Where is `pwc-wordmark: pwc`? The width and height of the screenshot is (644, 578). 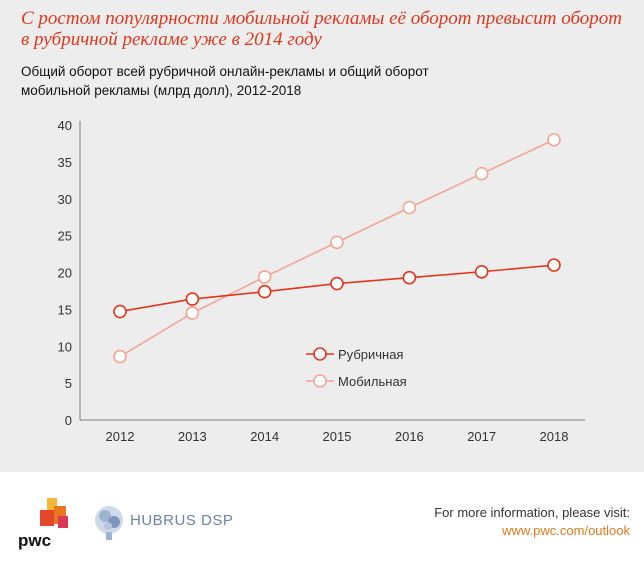
pwc-wordmark: pwc is located at coordinates (34, 540).